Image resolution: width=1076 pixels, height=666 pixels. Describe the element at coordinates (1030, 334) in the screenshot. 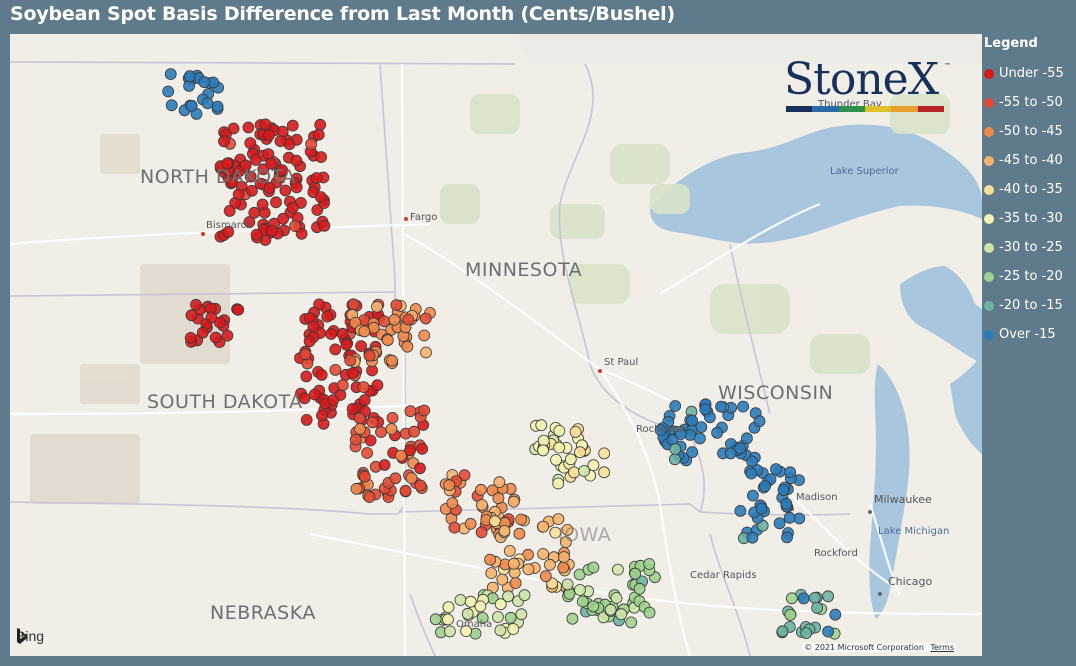

I see `legend-item: Over -15` at that location.